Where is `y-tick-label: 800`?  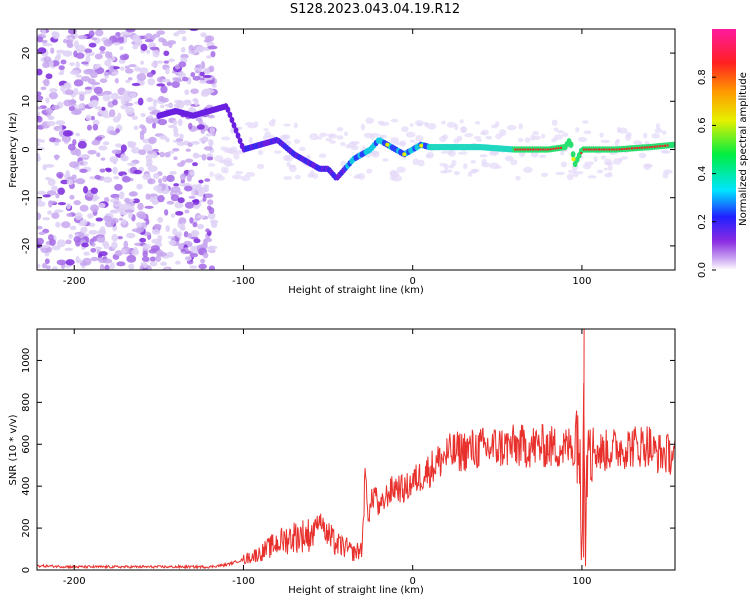
y-tick-label: 800 is located at coordinates (26, 402).